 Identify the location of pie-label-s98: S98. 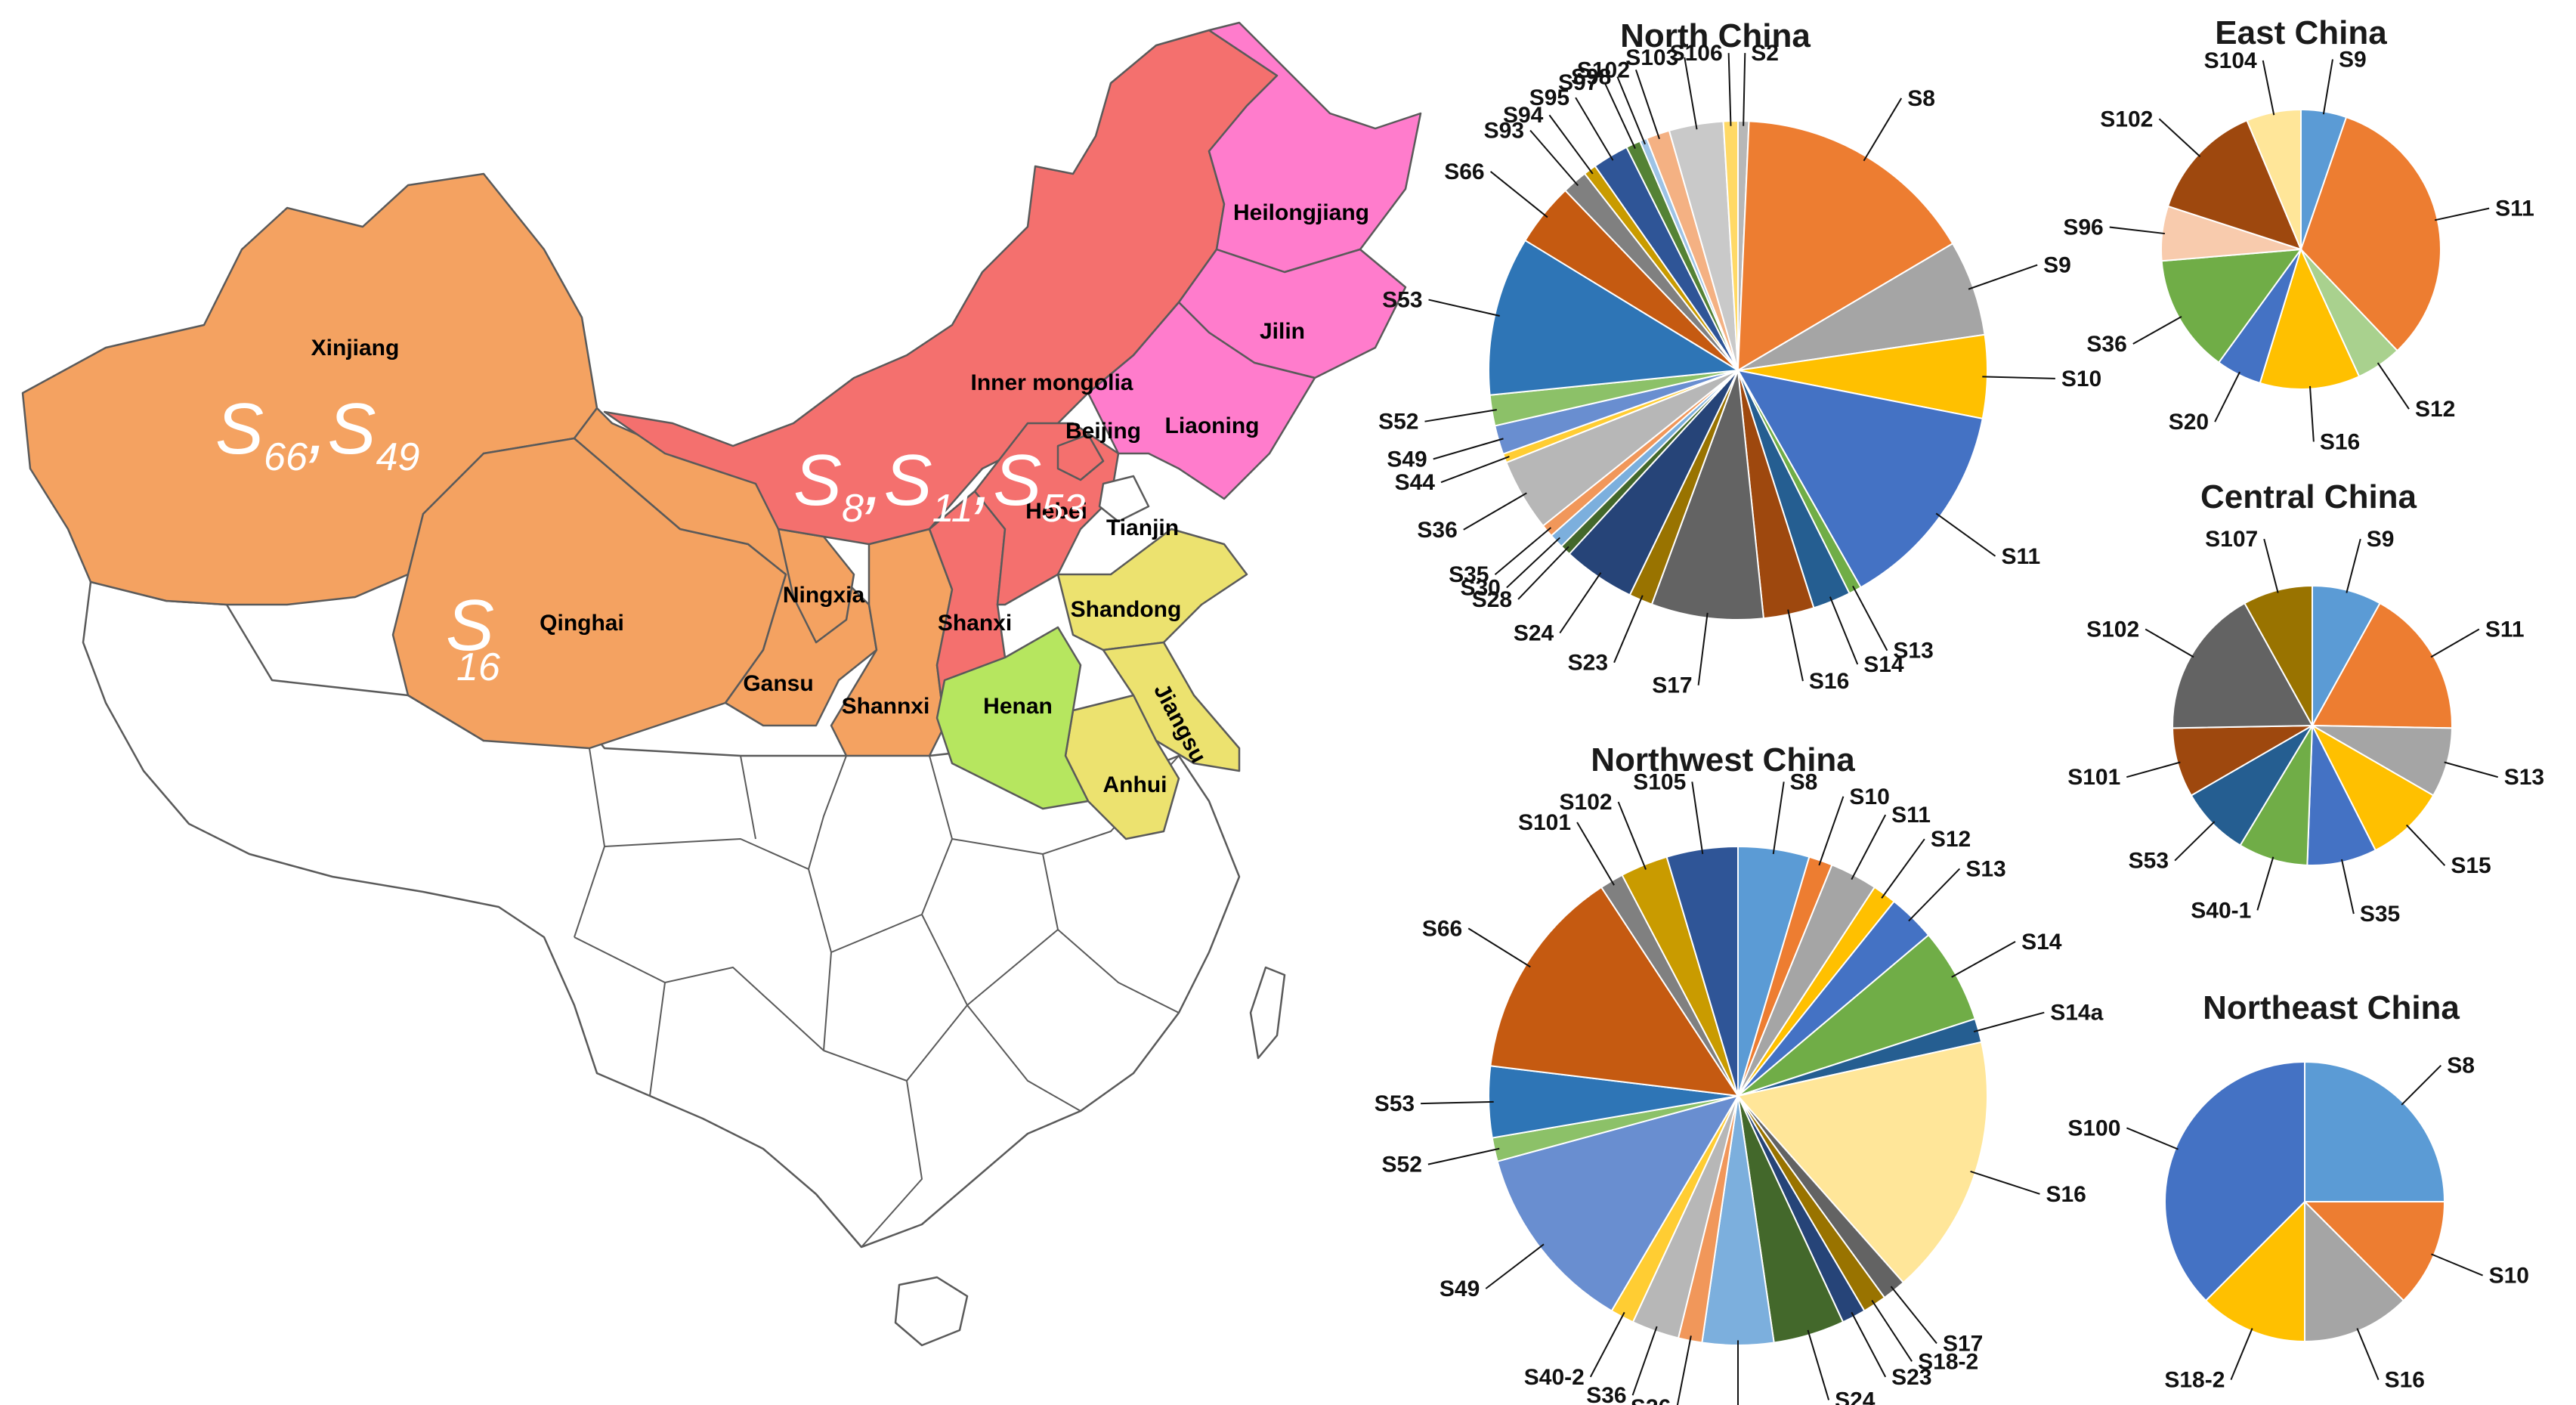
(1591, 77).